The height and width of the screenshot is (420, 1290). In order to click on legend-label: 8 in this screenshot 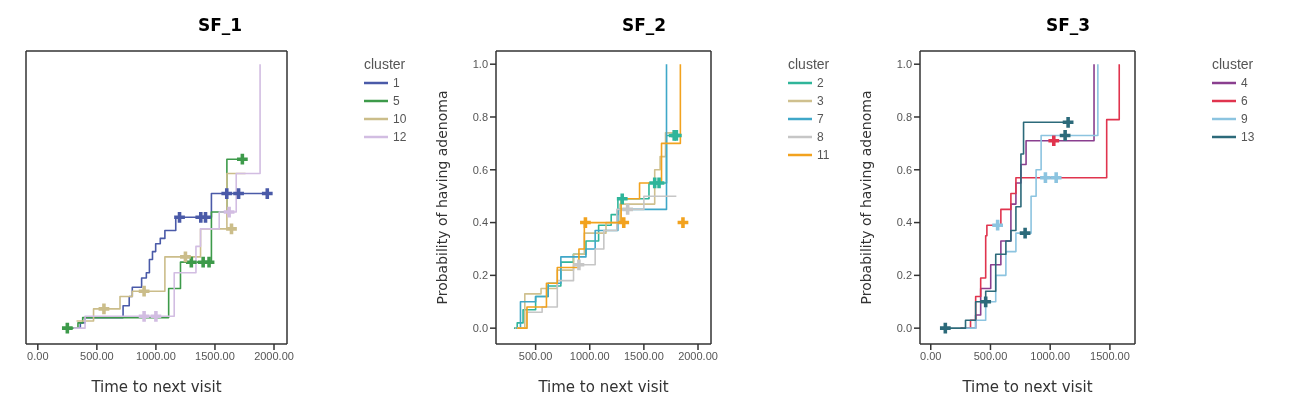, I will do `click(820, 137)`.